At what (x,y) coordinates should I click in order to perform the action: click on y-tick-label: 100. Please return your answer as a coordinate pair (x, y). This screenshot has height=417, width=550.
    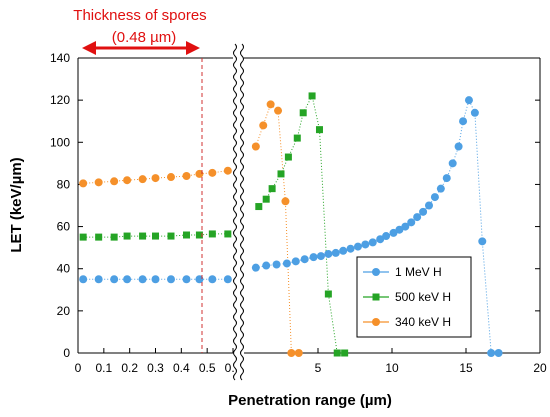
    Looking at the image, I should click on (60, 142).